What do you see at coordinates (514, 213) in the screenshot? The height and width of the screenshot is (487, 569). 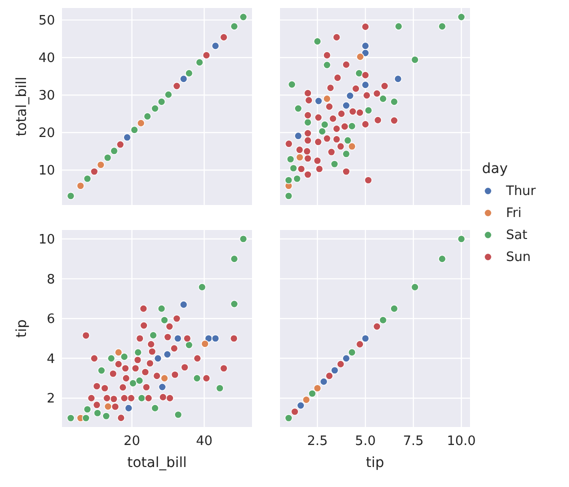 I see `legend-label: Fri` at bounding box center [514, 213].